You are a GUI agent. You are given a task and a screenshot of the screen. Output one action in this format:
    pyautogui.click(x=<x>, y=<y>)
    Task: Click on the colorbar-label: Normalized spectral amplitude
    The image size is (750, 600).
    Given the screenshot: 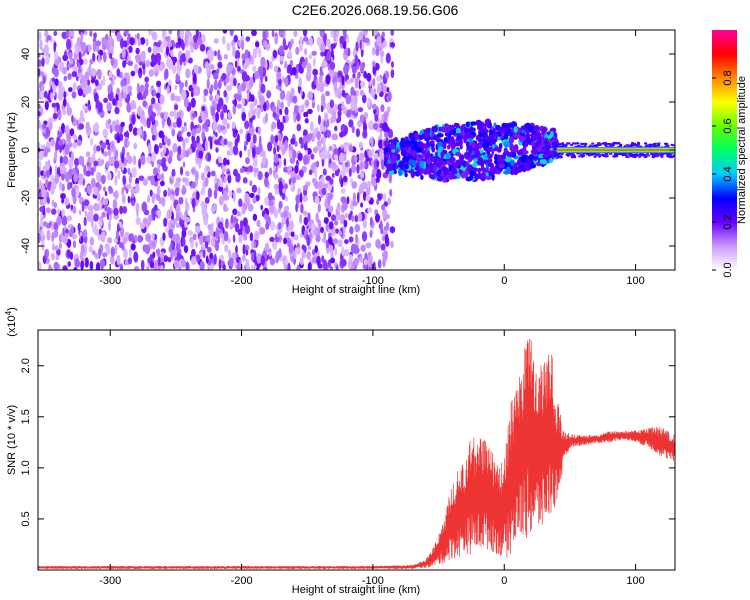 What is the action you would take?
    pyautogui.click(x=742, y=150)
    